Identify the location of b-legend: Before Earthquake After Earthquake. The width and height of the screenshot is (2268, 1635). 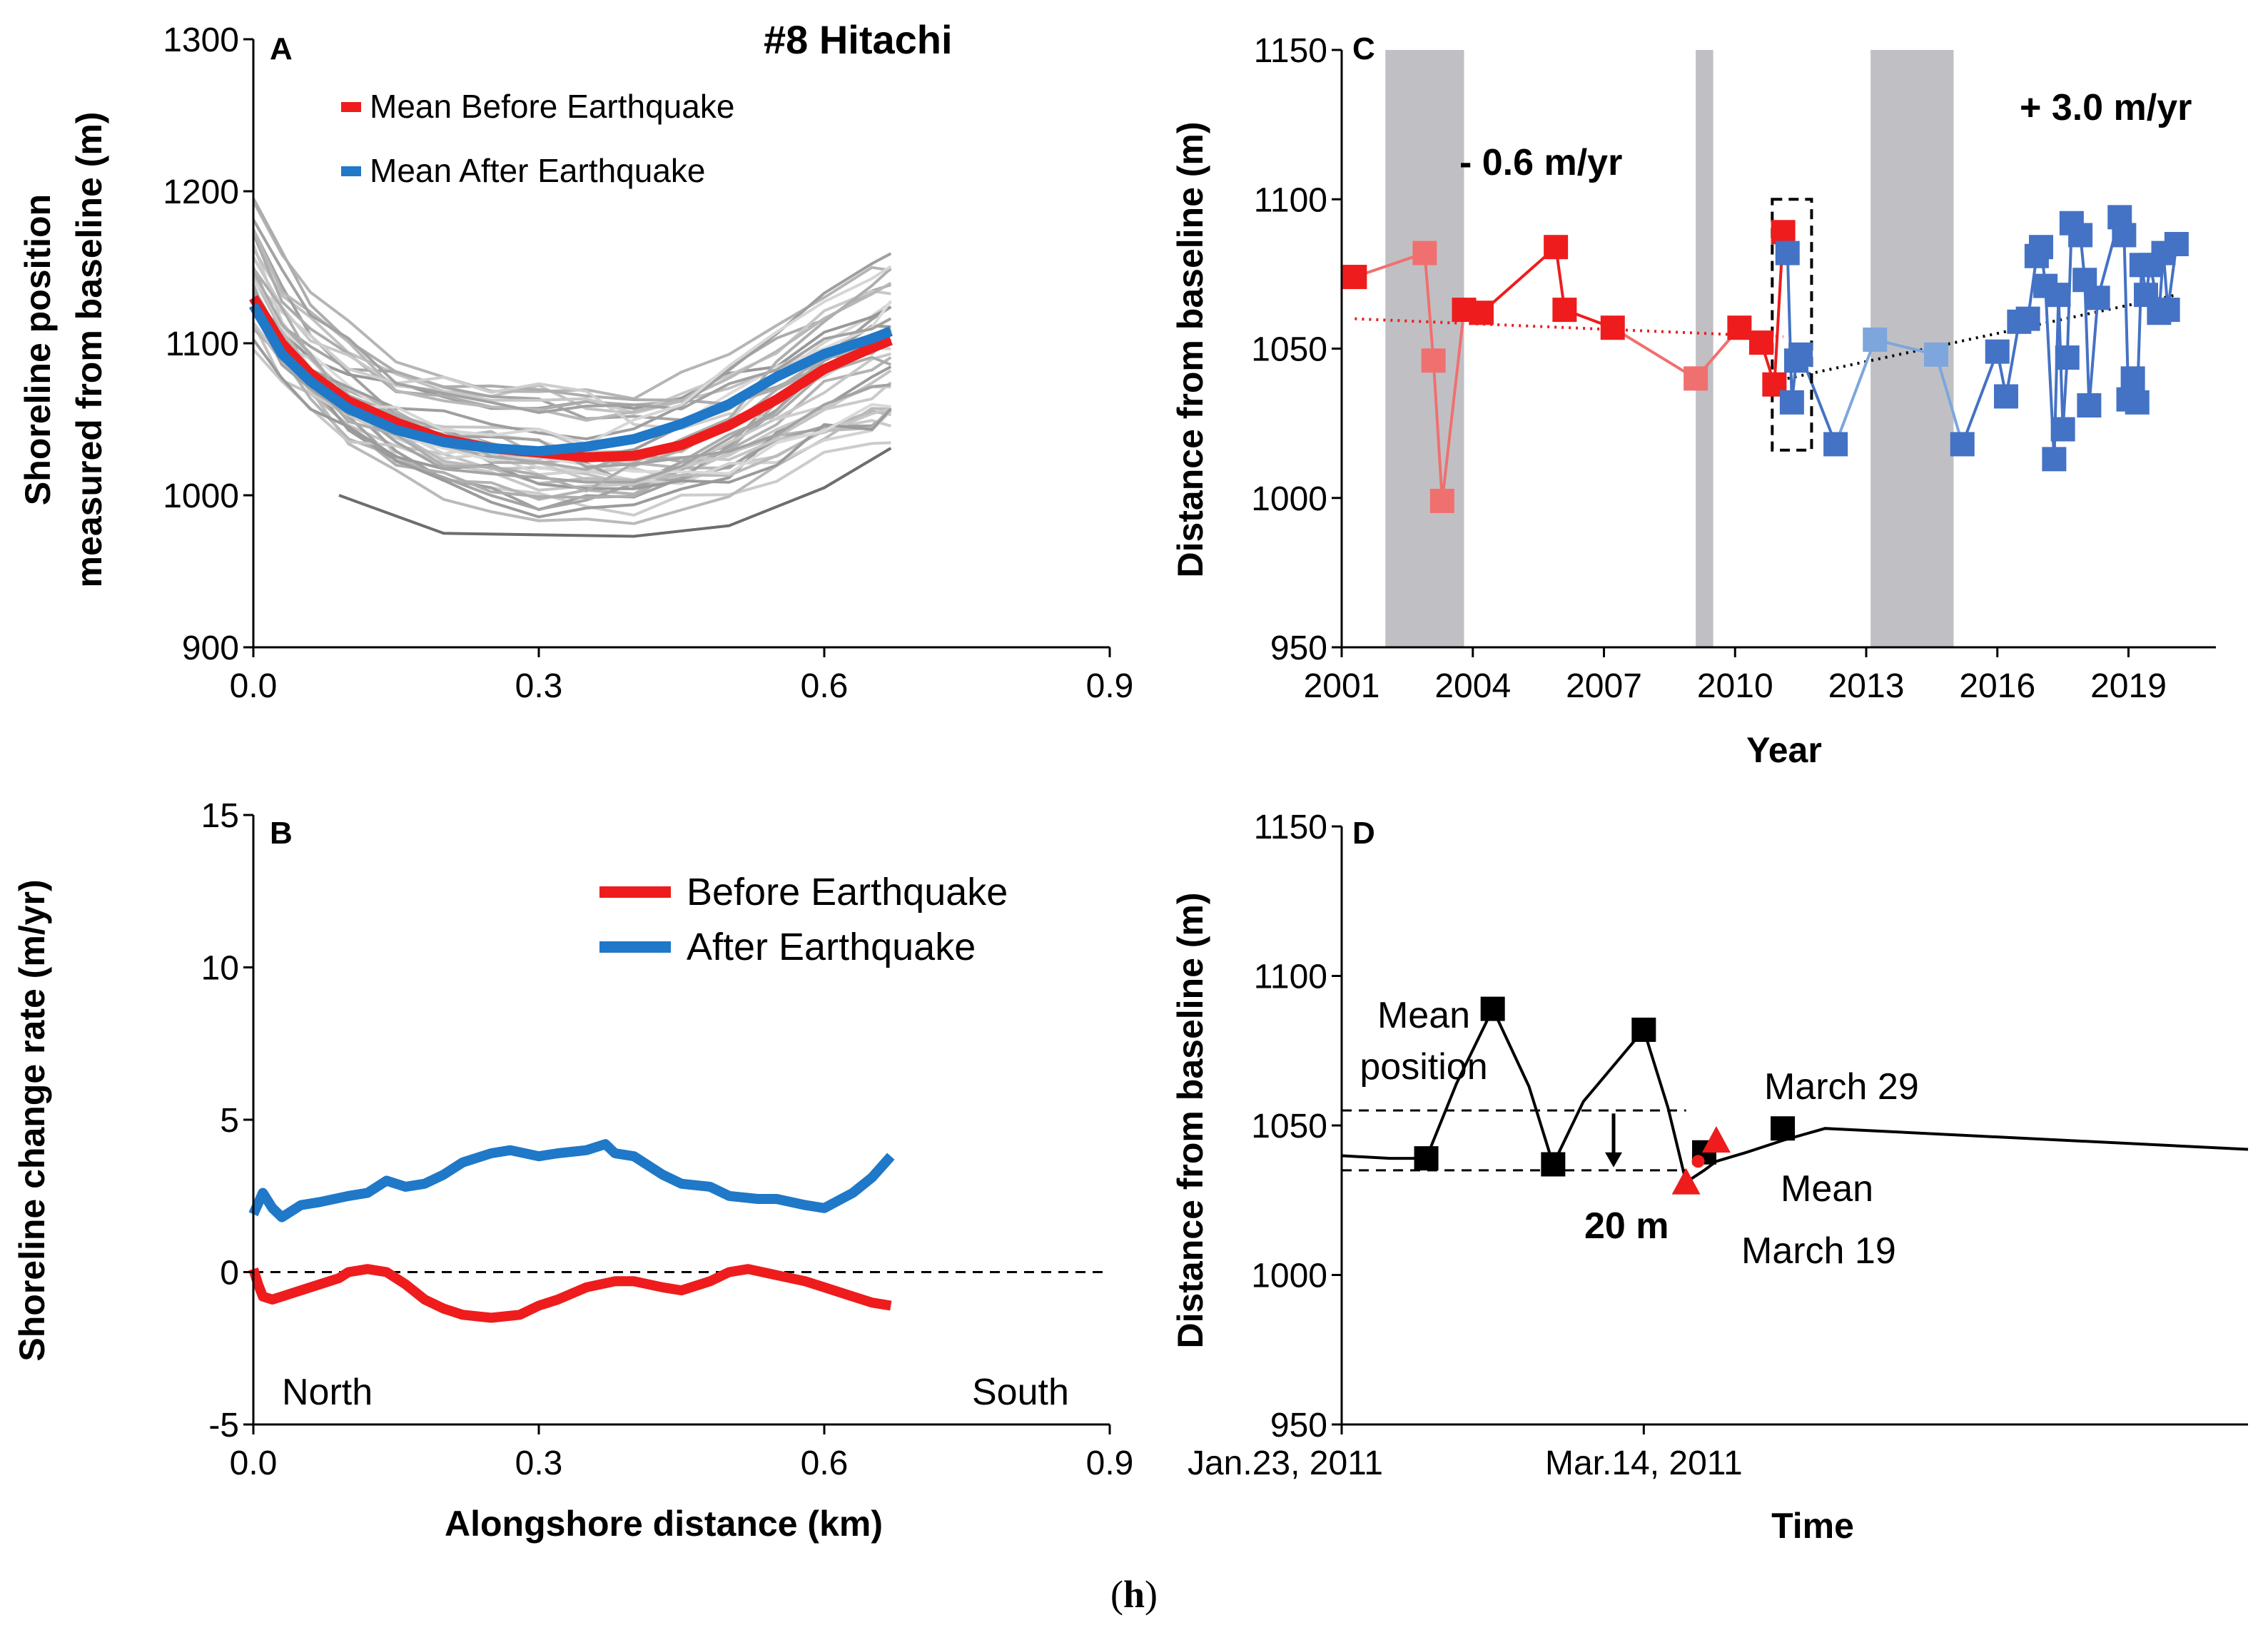
(803, 920).